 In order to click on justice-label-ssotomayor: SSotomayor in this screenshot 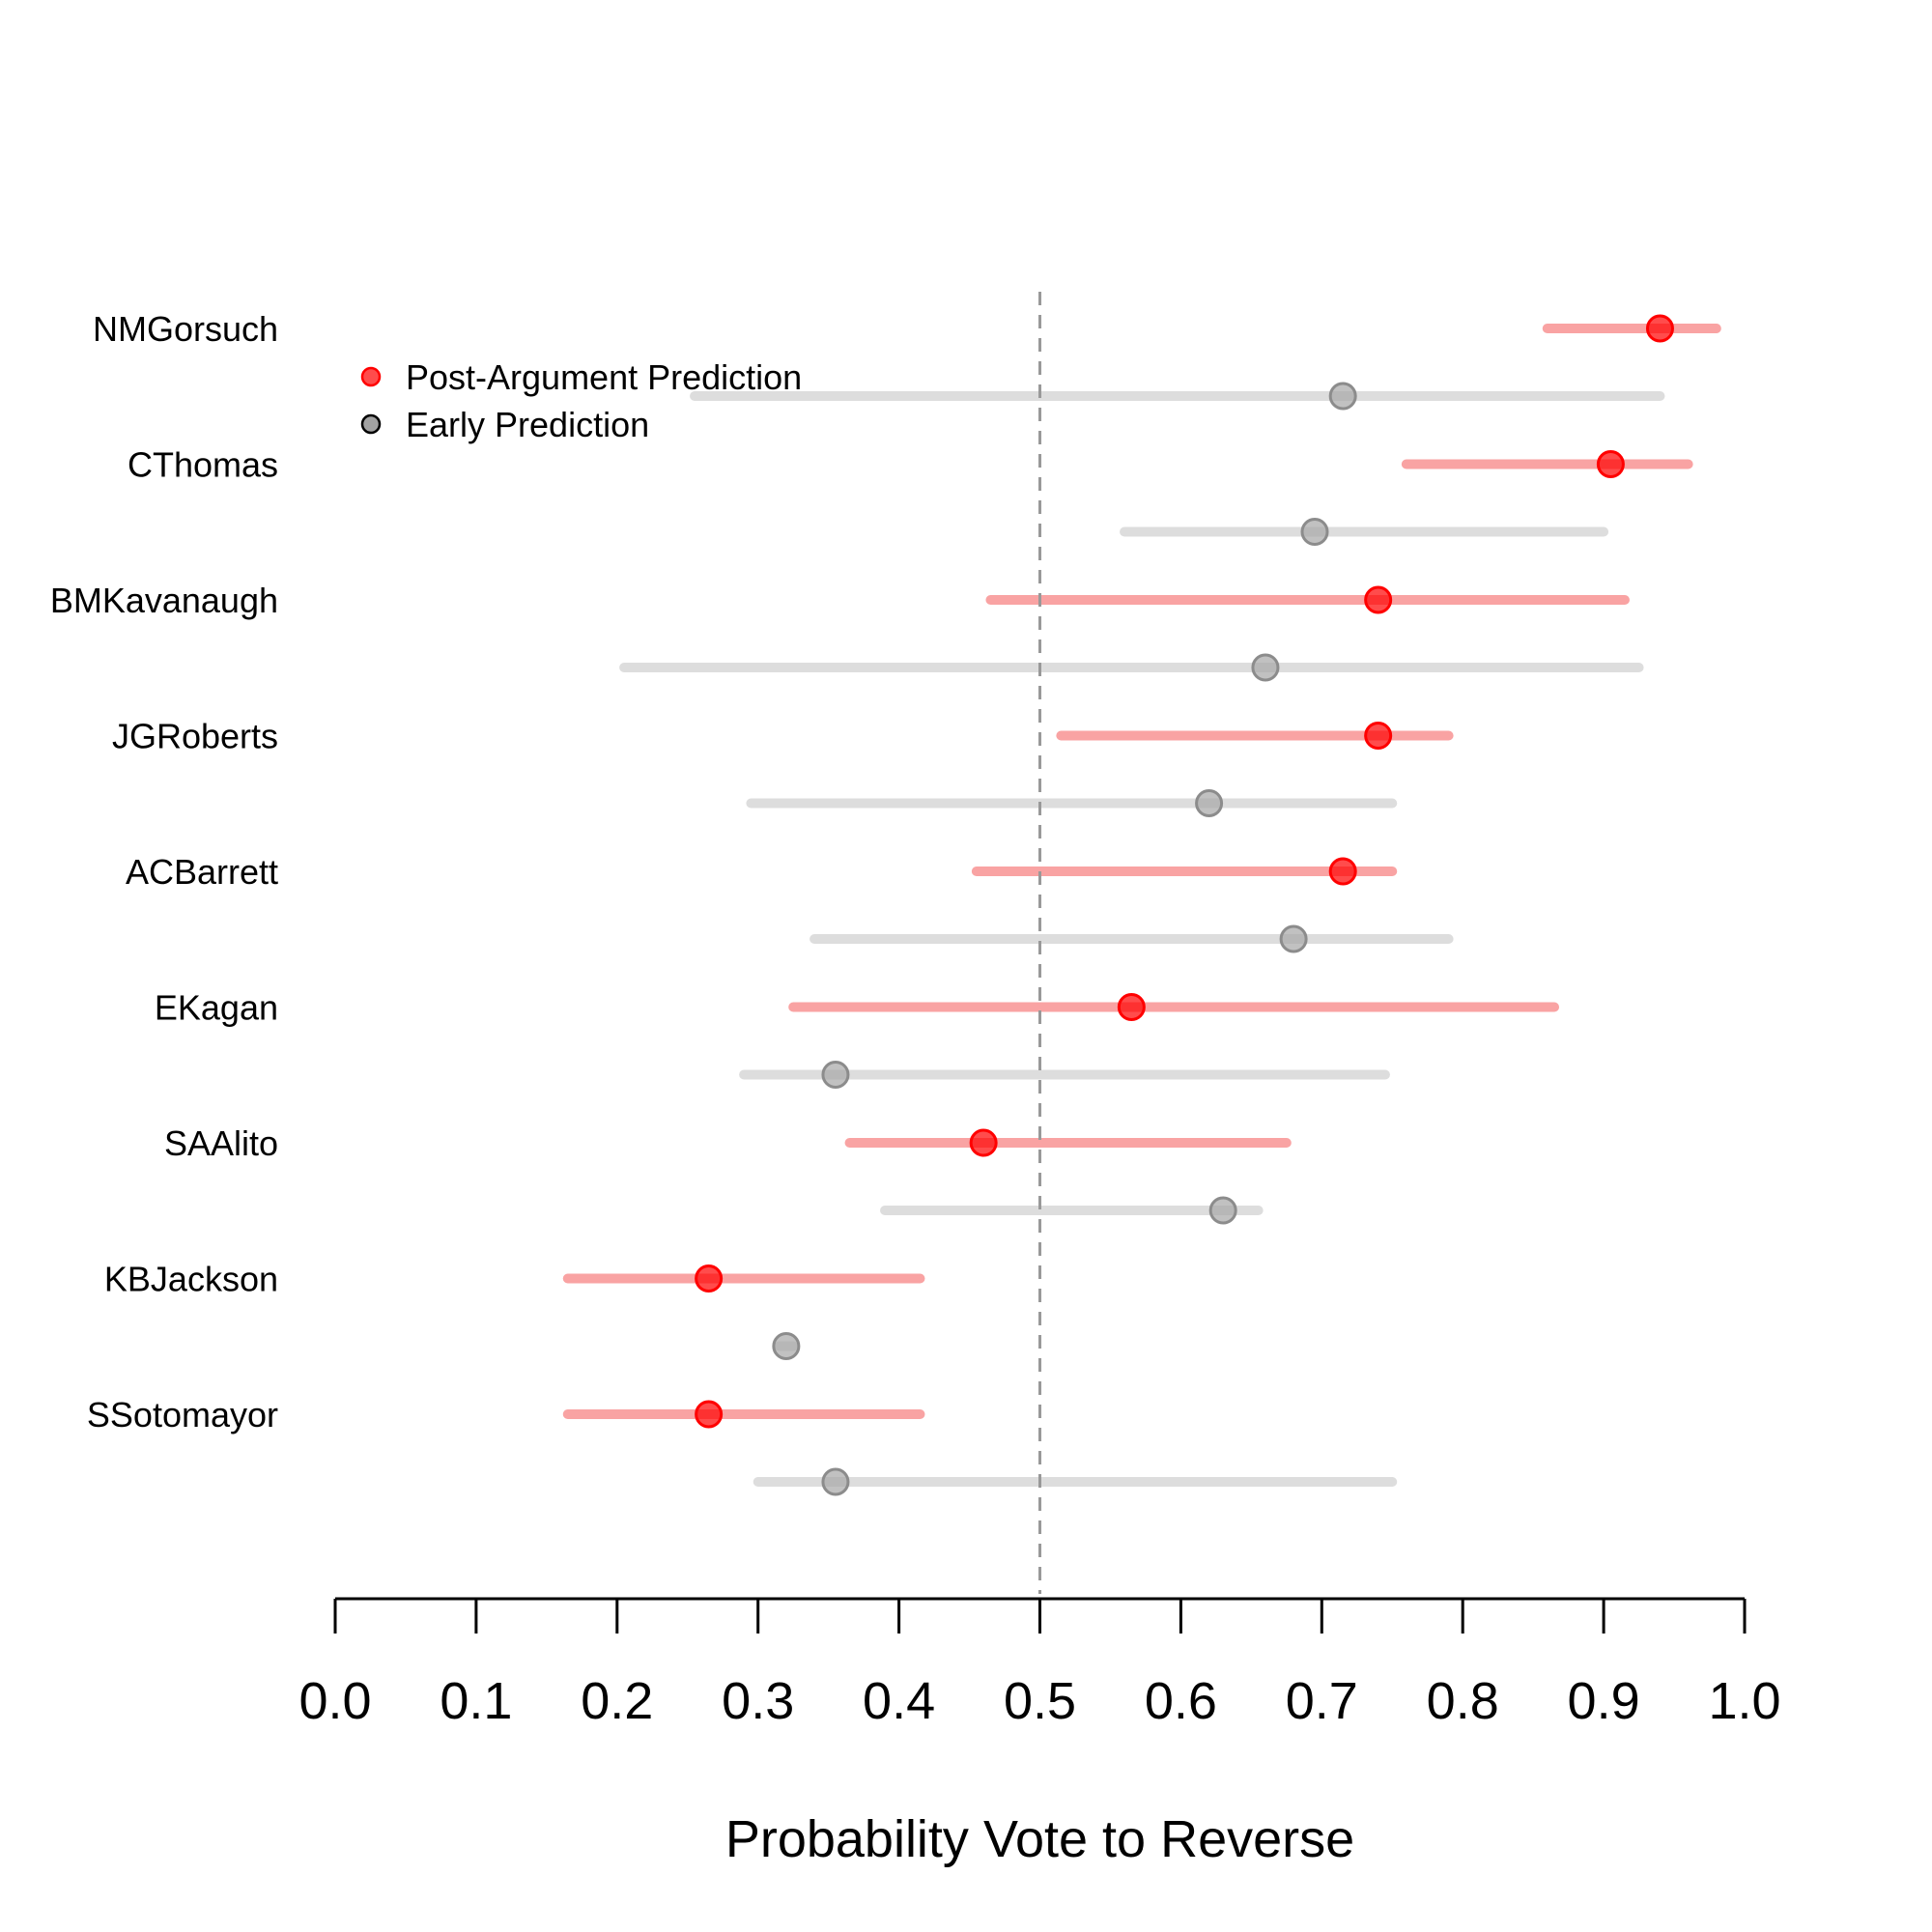, I will do `click(182, 1415)`.